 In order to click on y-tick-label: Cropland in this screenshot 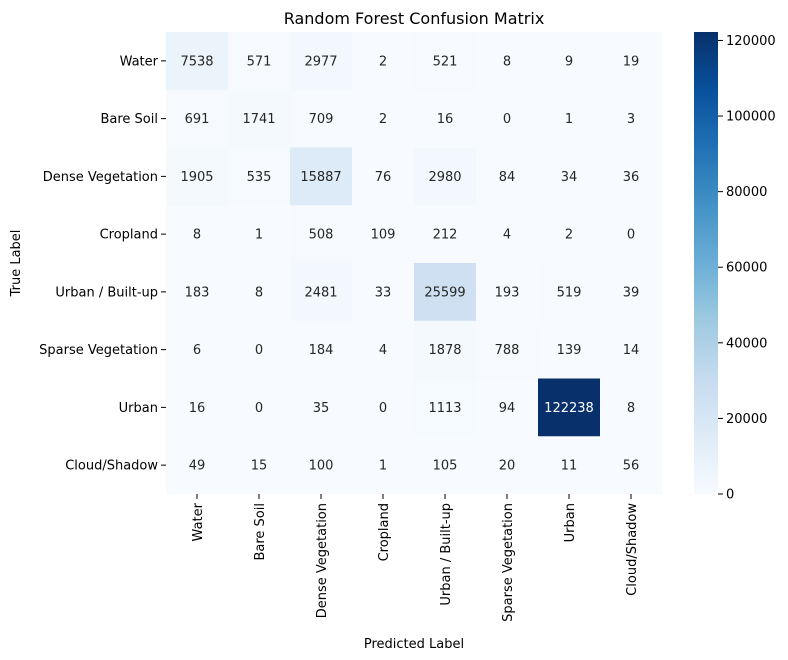, I will do `click(129, 235)`.